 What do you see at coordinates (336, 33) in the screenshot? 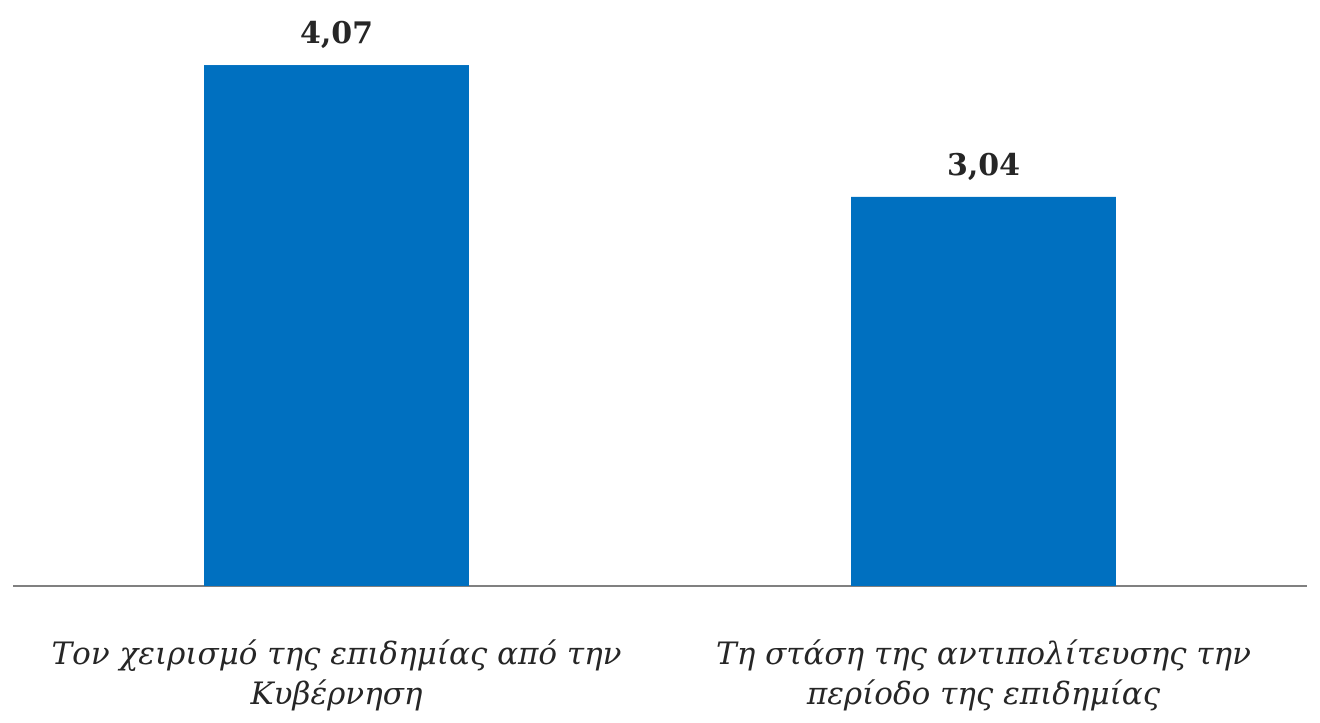
I see `data-label-1: 4,07` at bounding box center [336, 33].